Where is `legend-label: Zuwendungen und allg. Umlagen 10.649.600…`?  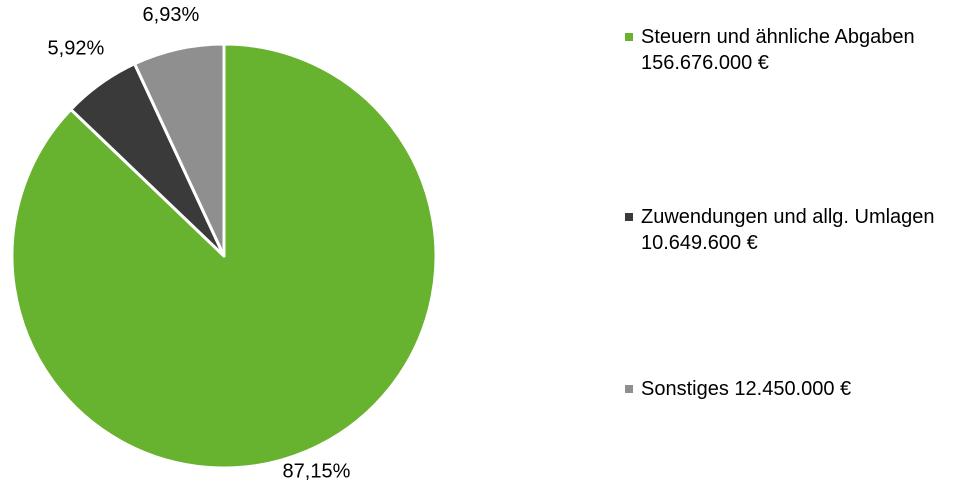
legend-label: Zuwendungen und allg. Umlagen 10.649.600… is located at coordinates (788, 230).